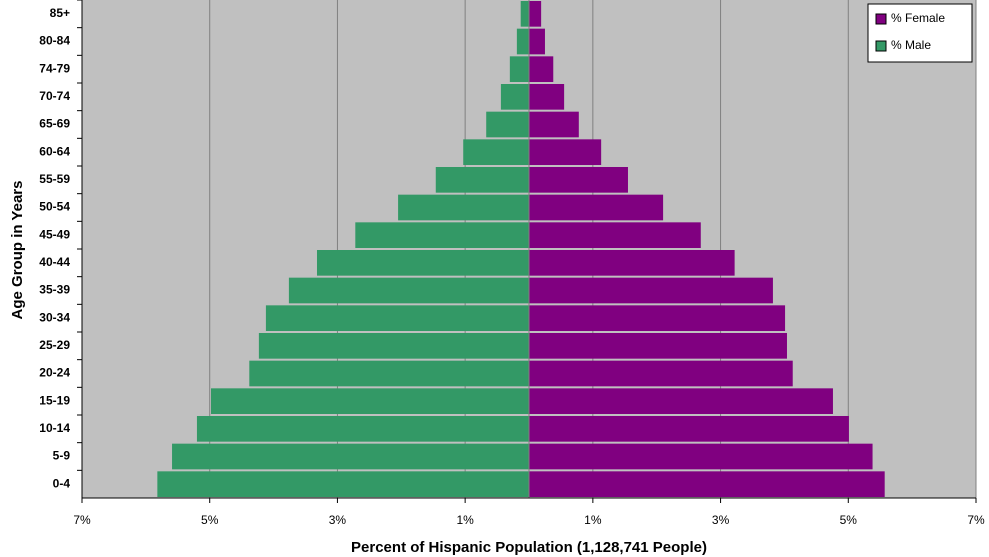 This screenshot has width=989, height=557. Describe the element at coordinates (54, 234) in the screenshot. I see `y-tick-label: 45-49` at that location.